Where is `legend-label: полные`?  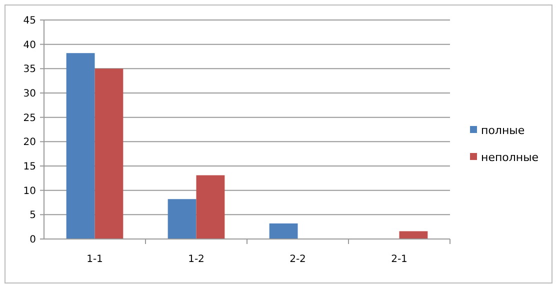
legend-label: полные is located at coordinates (503, 130).